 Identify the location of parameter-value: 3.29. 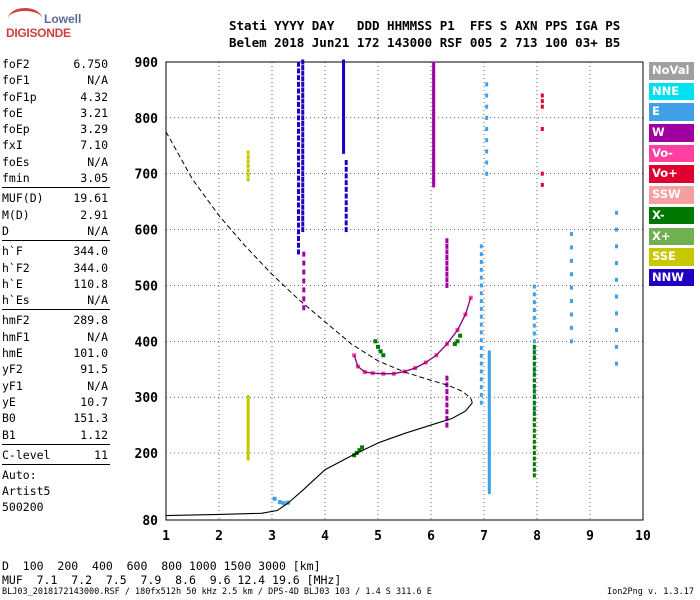
(94, 129).